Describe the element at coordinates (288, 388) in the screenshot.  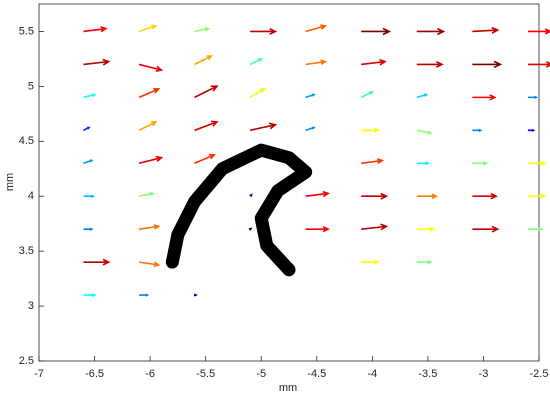
I see `x-axis-label: mm` at that location.